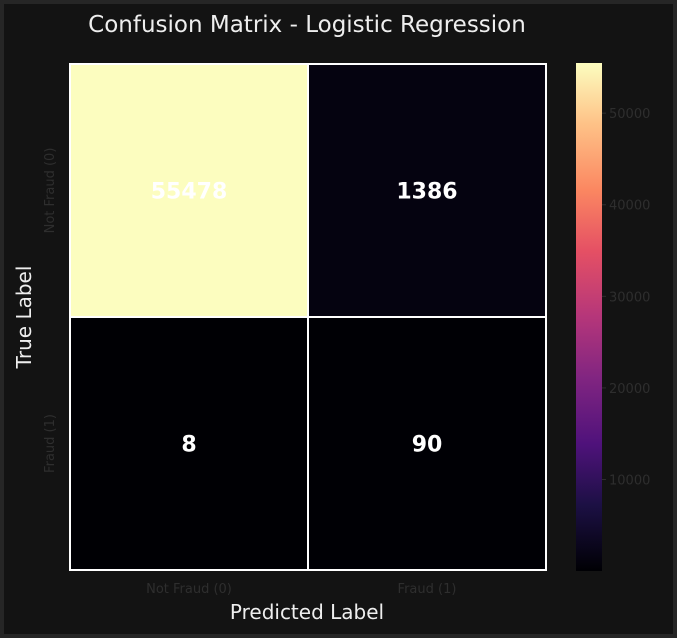  I want to click on chart-title: Confusion Matrix - Logistic Regression, so click(307, 25).